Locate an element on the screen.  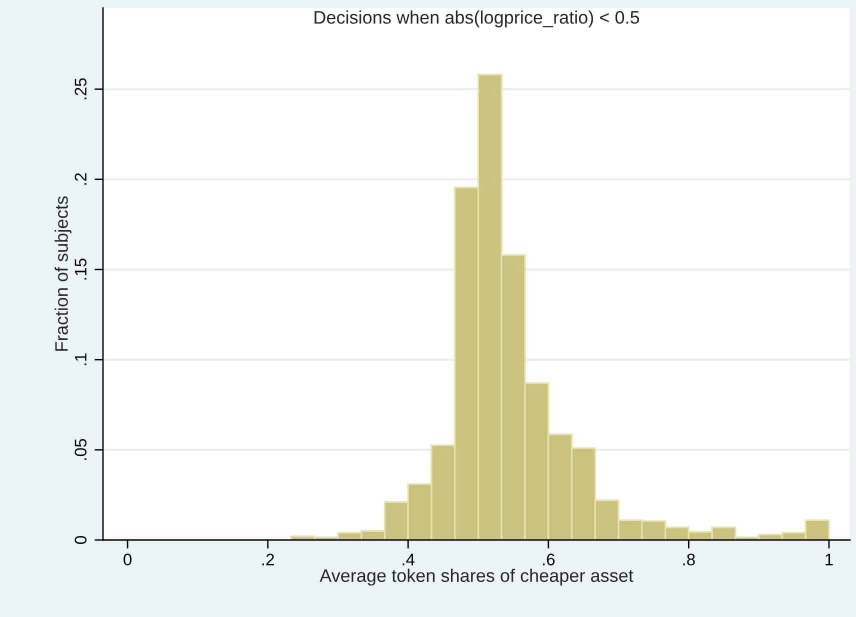
y-tick-label: .25 is located at coordinates (80, 89).